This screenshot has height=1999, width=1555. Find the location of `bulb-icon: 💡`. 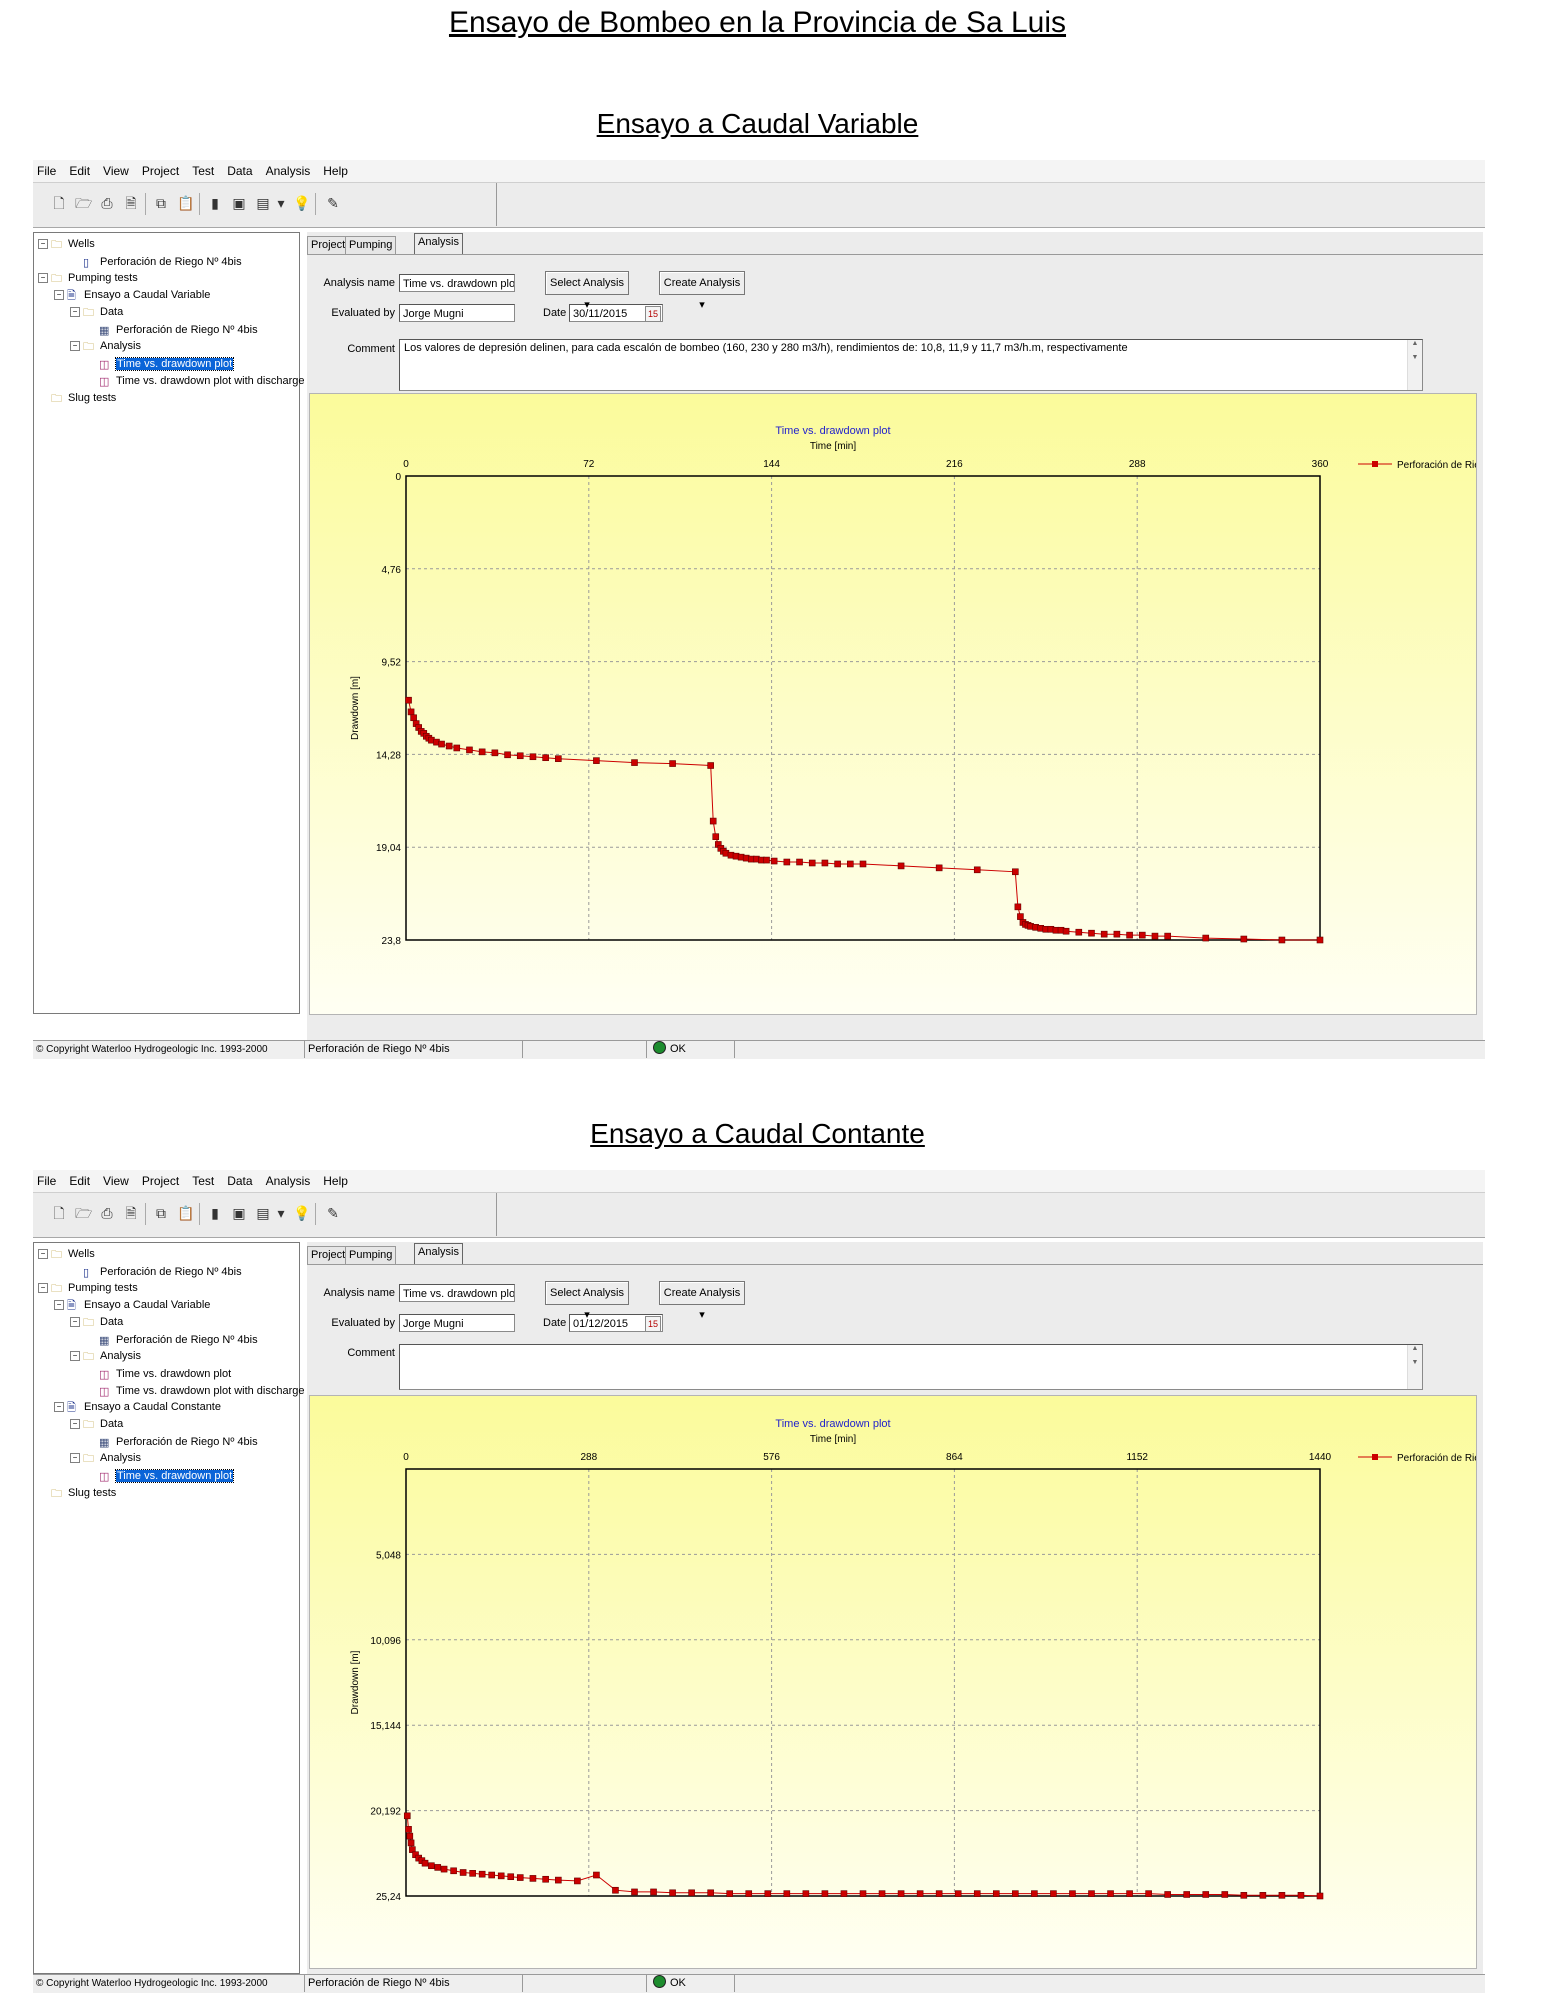

bulb-icon: 💡 is located at coordinates (302, 1214).